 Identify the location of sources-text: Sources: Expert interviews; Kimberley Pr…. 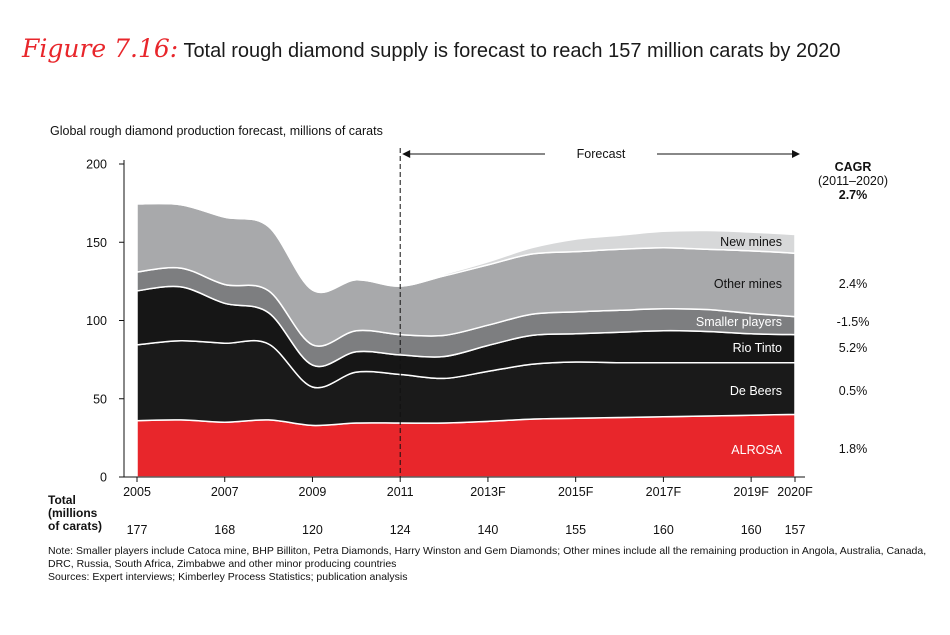
(228, 577).